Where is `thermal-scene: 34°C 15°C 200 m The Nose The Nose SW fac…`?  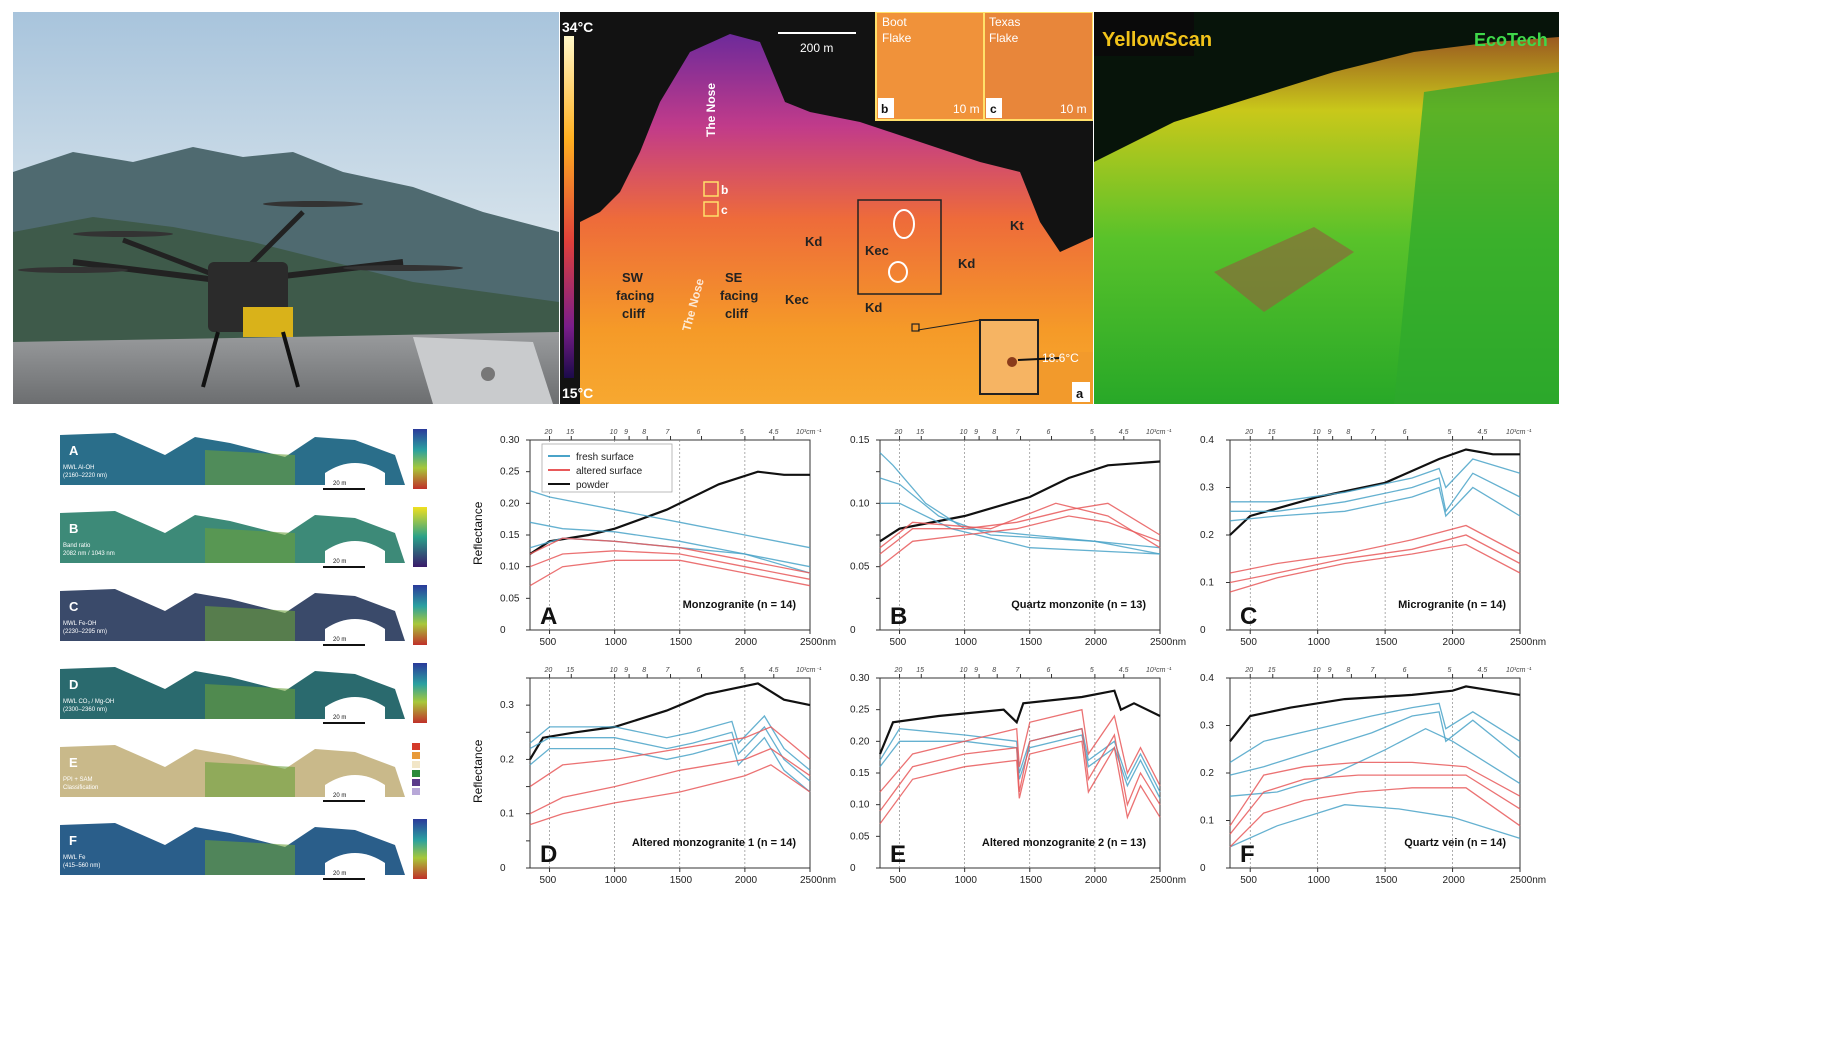 thermal-scene: 34°C 15°C 200 m The Nose The Nose SW fac… is located at coordinates (827, 208).